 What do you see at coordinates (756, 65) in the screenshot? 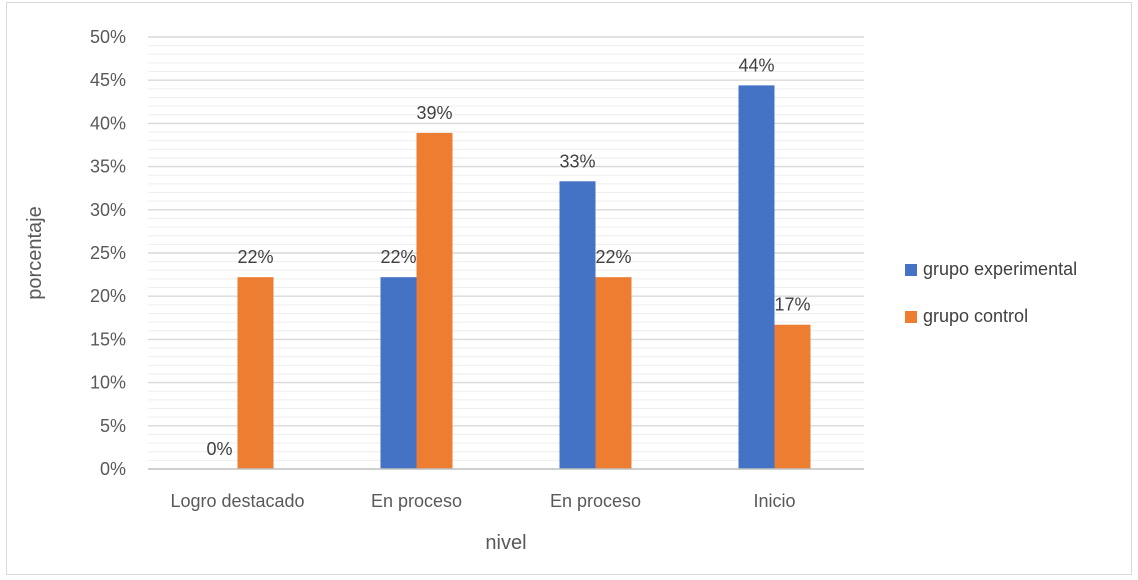
I see `data-label: 44%` at bounding box center [756, 65].